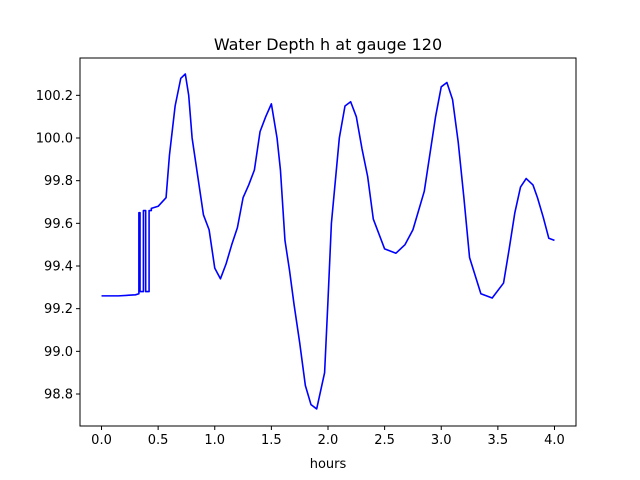 The width and height of the screenshot is (640, 480). Describe the element at coordinates (58, 181) in the screenshot. I see `y-tick-label: 99.8` at that location.